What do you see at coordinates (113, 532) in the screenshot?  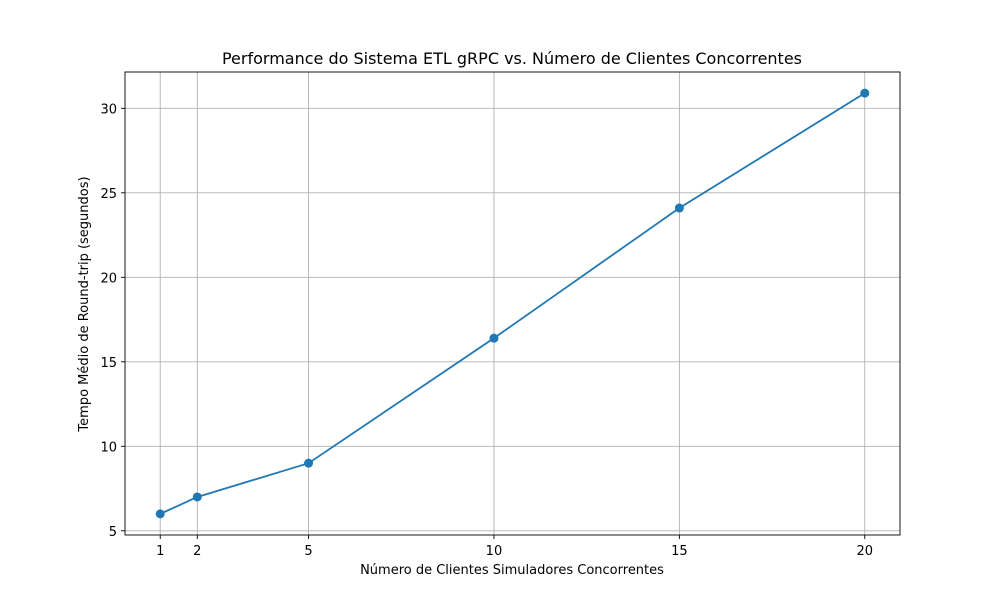 I see `y-tick-label: 5` at bounding box center [113, 532].